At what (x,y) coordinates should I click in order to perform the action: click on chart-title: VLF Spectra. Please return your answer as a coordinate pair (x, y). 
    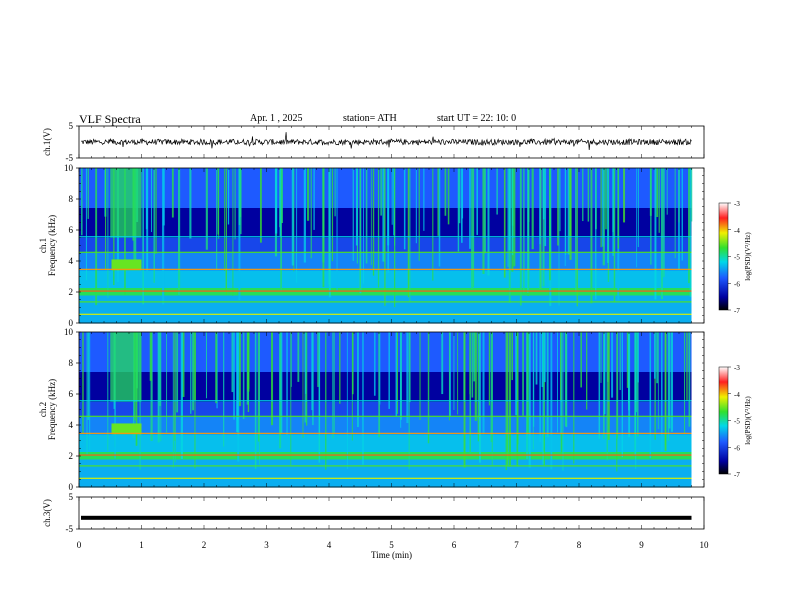
    Looking at the image, I should click on (110, 119).